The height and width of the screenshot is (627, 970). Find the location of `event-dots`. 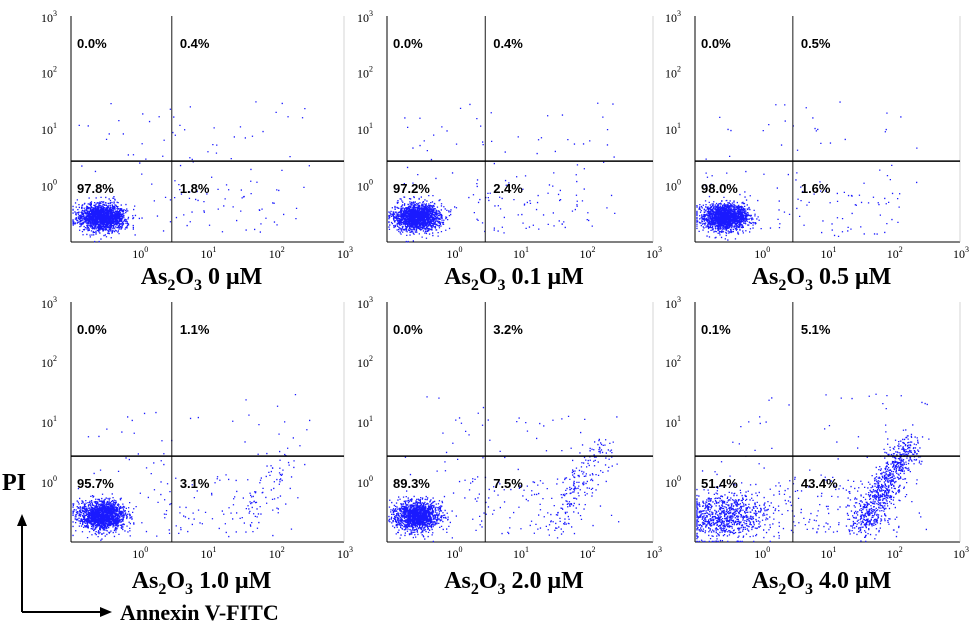

event-dots is located at coordinates (191, 467).